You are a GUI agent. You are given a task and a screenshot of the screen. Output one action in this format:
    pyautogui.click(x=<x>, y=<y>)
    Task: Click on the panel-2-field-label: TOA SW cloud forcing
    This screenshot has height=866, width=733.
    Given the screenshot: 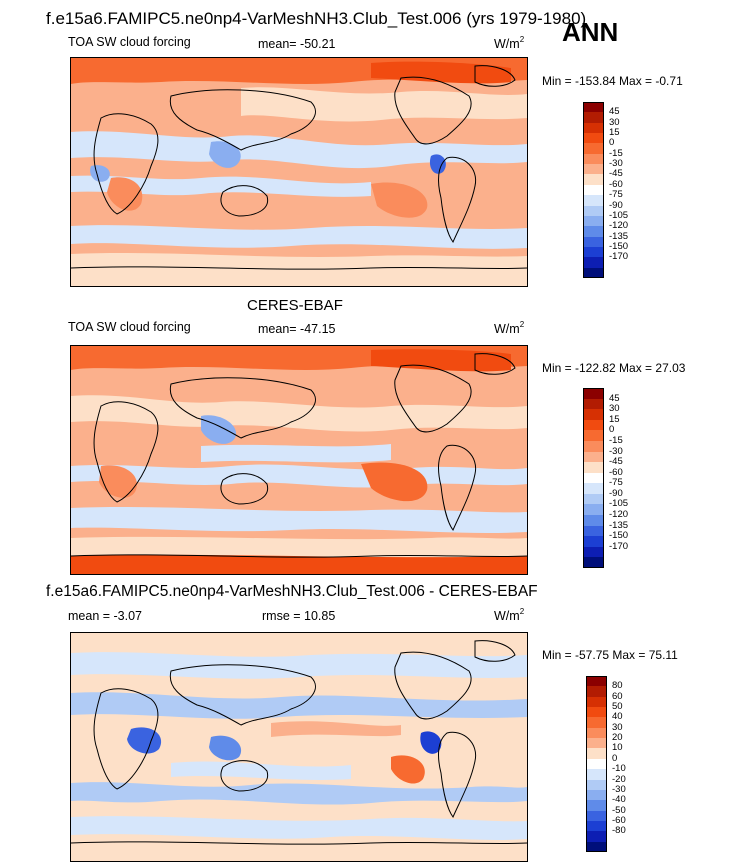 What is the action you would take?
    pyautogui.click(x=129, y=327)
    